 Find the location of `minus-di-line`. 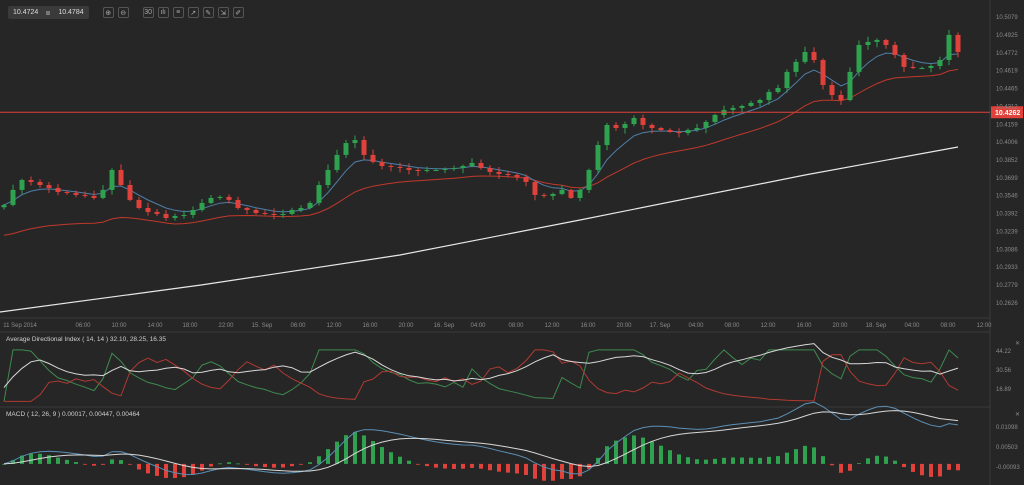

minus-di-line is located at coordinates (481, 375).